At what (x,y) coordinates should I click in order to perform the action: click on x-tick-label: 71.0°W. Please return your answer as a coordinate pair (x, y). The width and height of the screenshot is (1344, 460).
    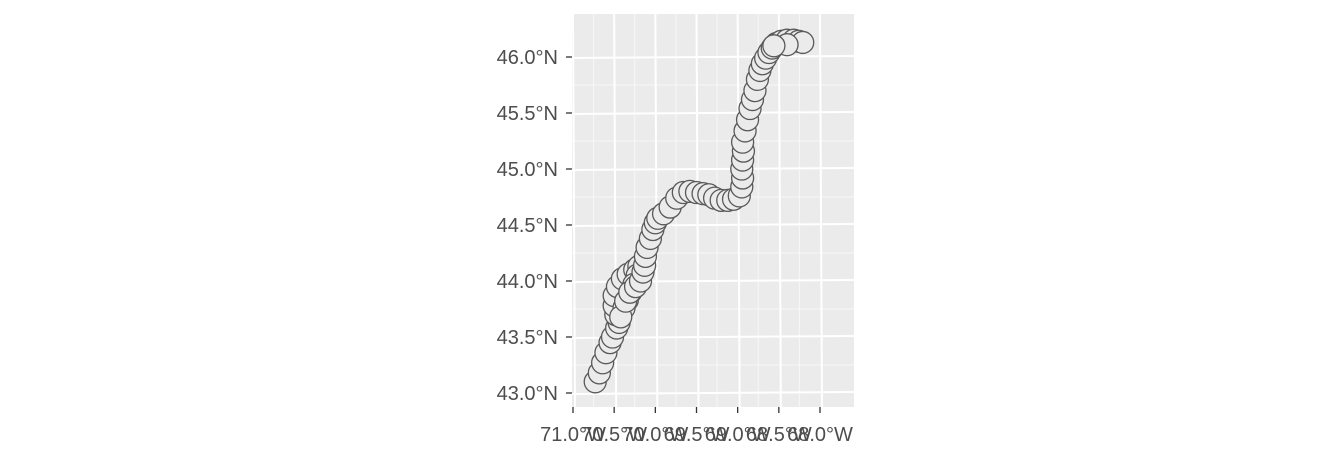
    Looking at the image, I should click on (573, 435).